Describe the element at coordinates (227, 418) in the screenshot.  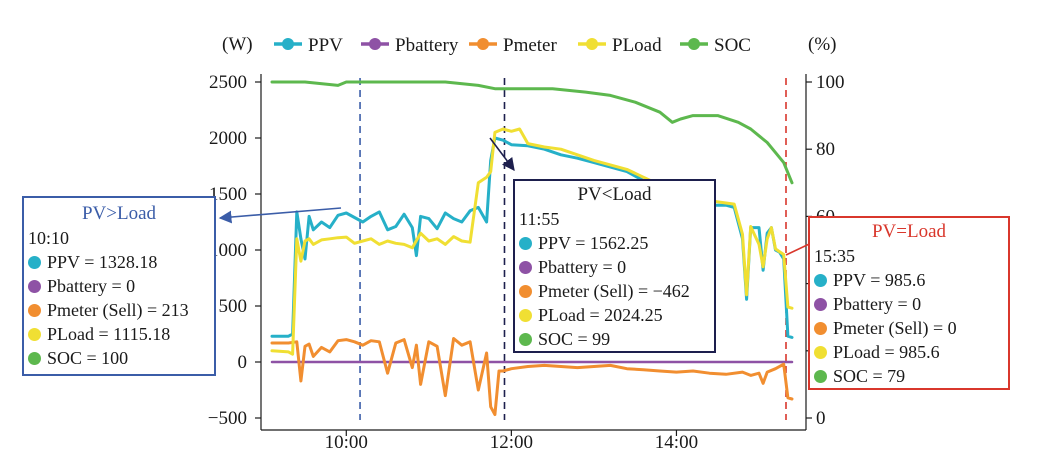
I see `left-tick-label: −500` at that location.